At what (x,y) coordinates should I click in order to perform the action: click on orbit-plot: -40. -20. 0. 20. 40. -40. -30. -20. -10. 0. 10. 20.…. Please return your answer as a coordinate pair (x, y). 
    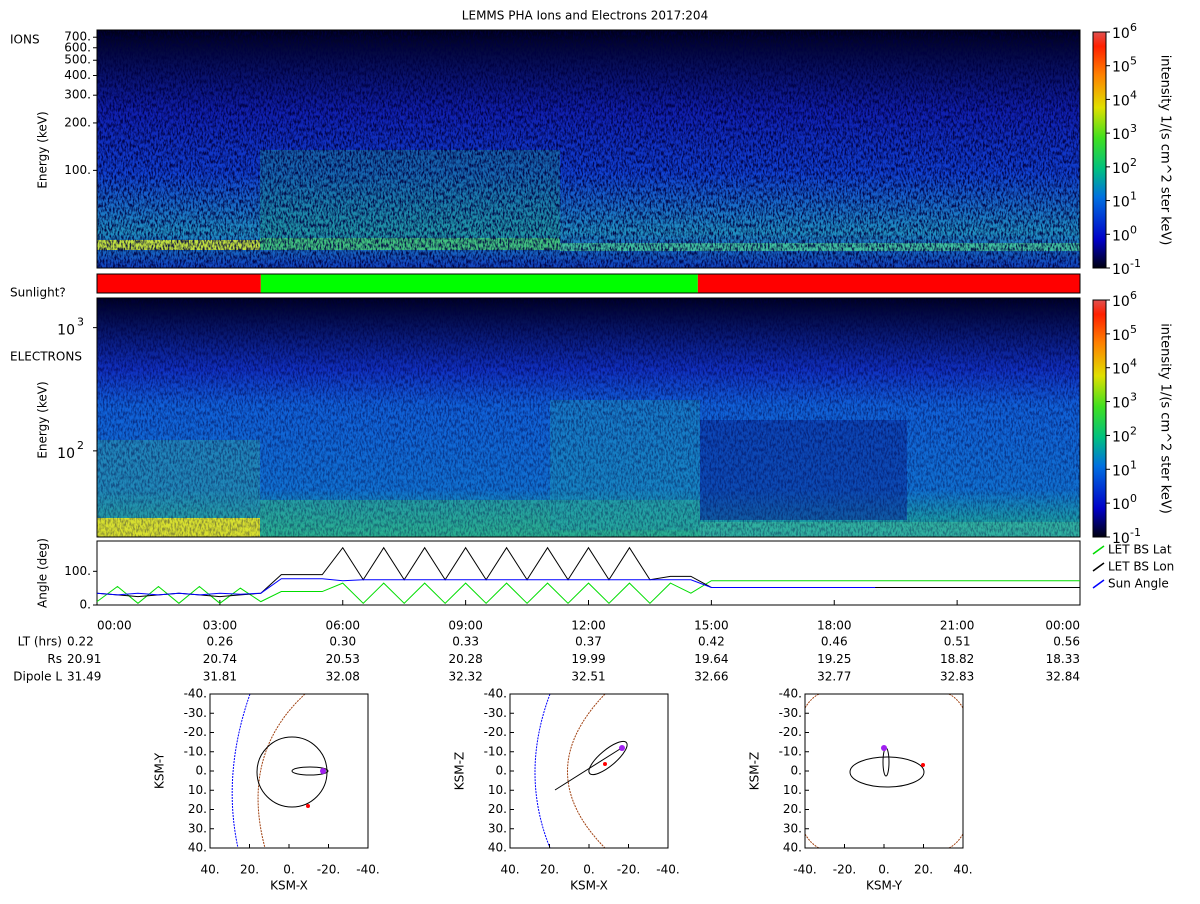
    Looking at the image, I should click on (860, 790).